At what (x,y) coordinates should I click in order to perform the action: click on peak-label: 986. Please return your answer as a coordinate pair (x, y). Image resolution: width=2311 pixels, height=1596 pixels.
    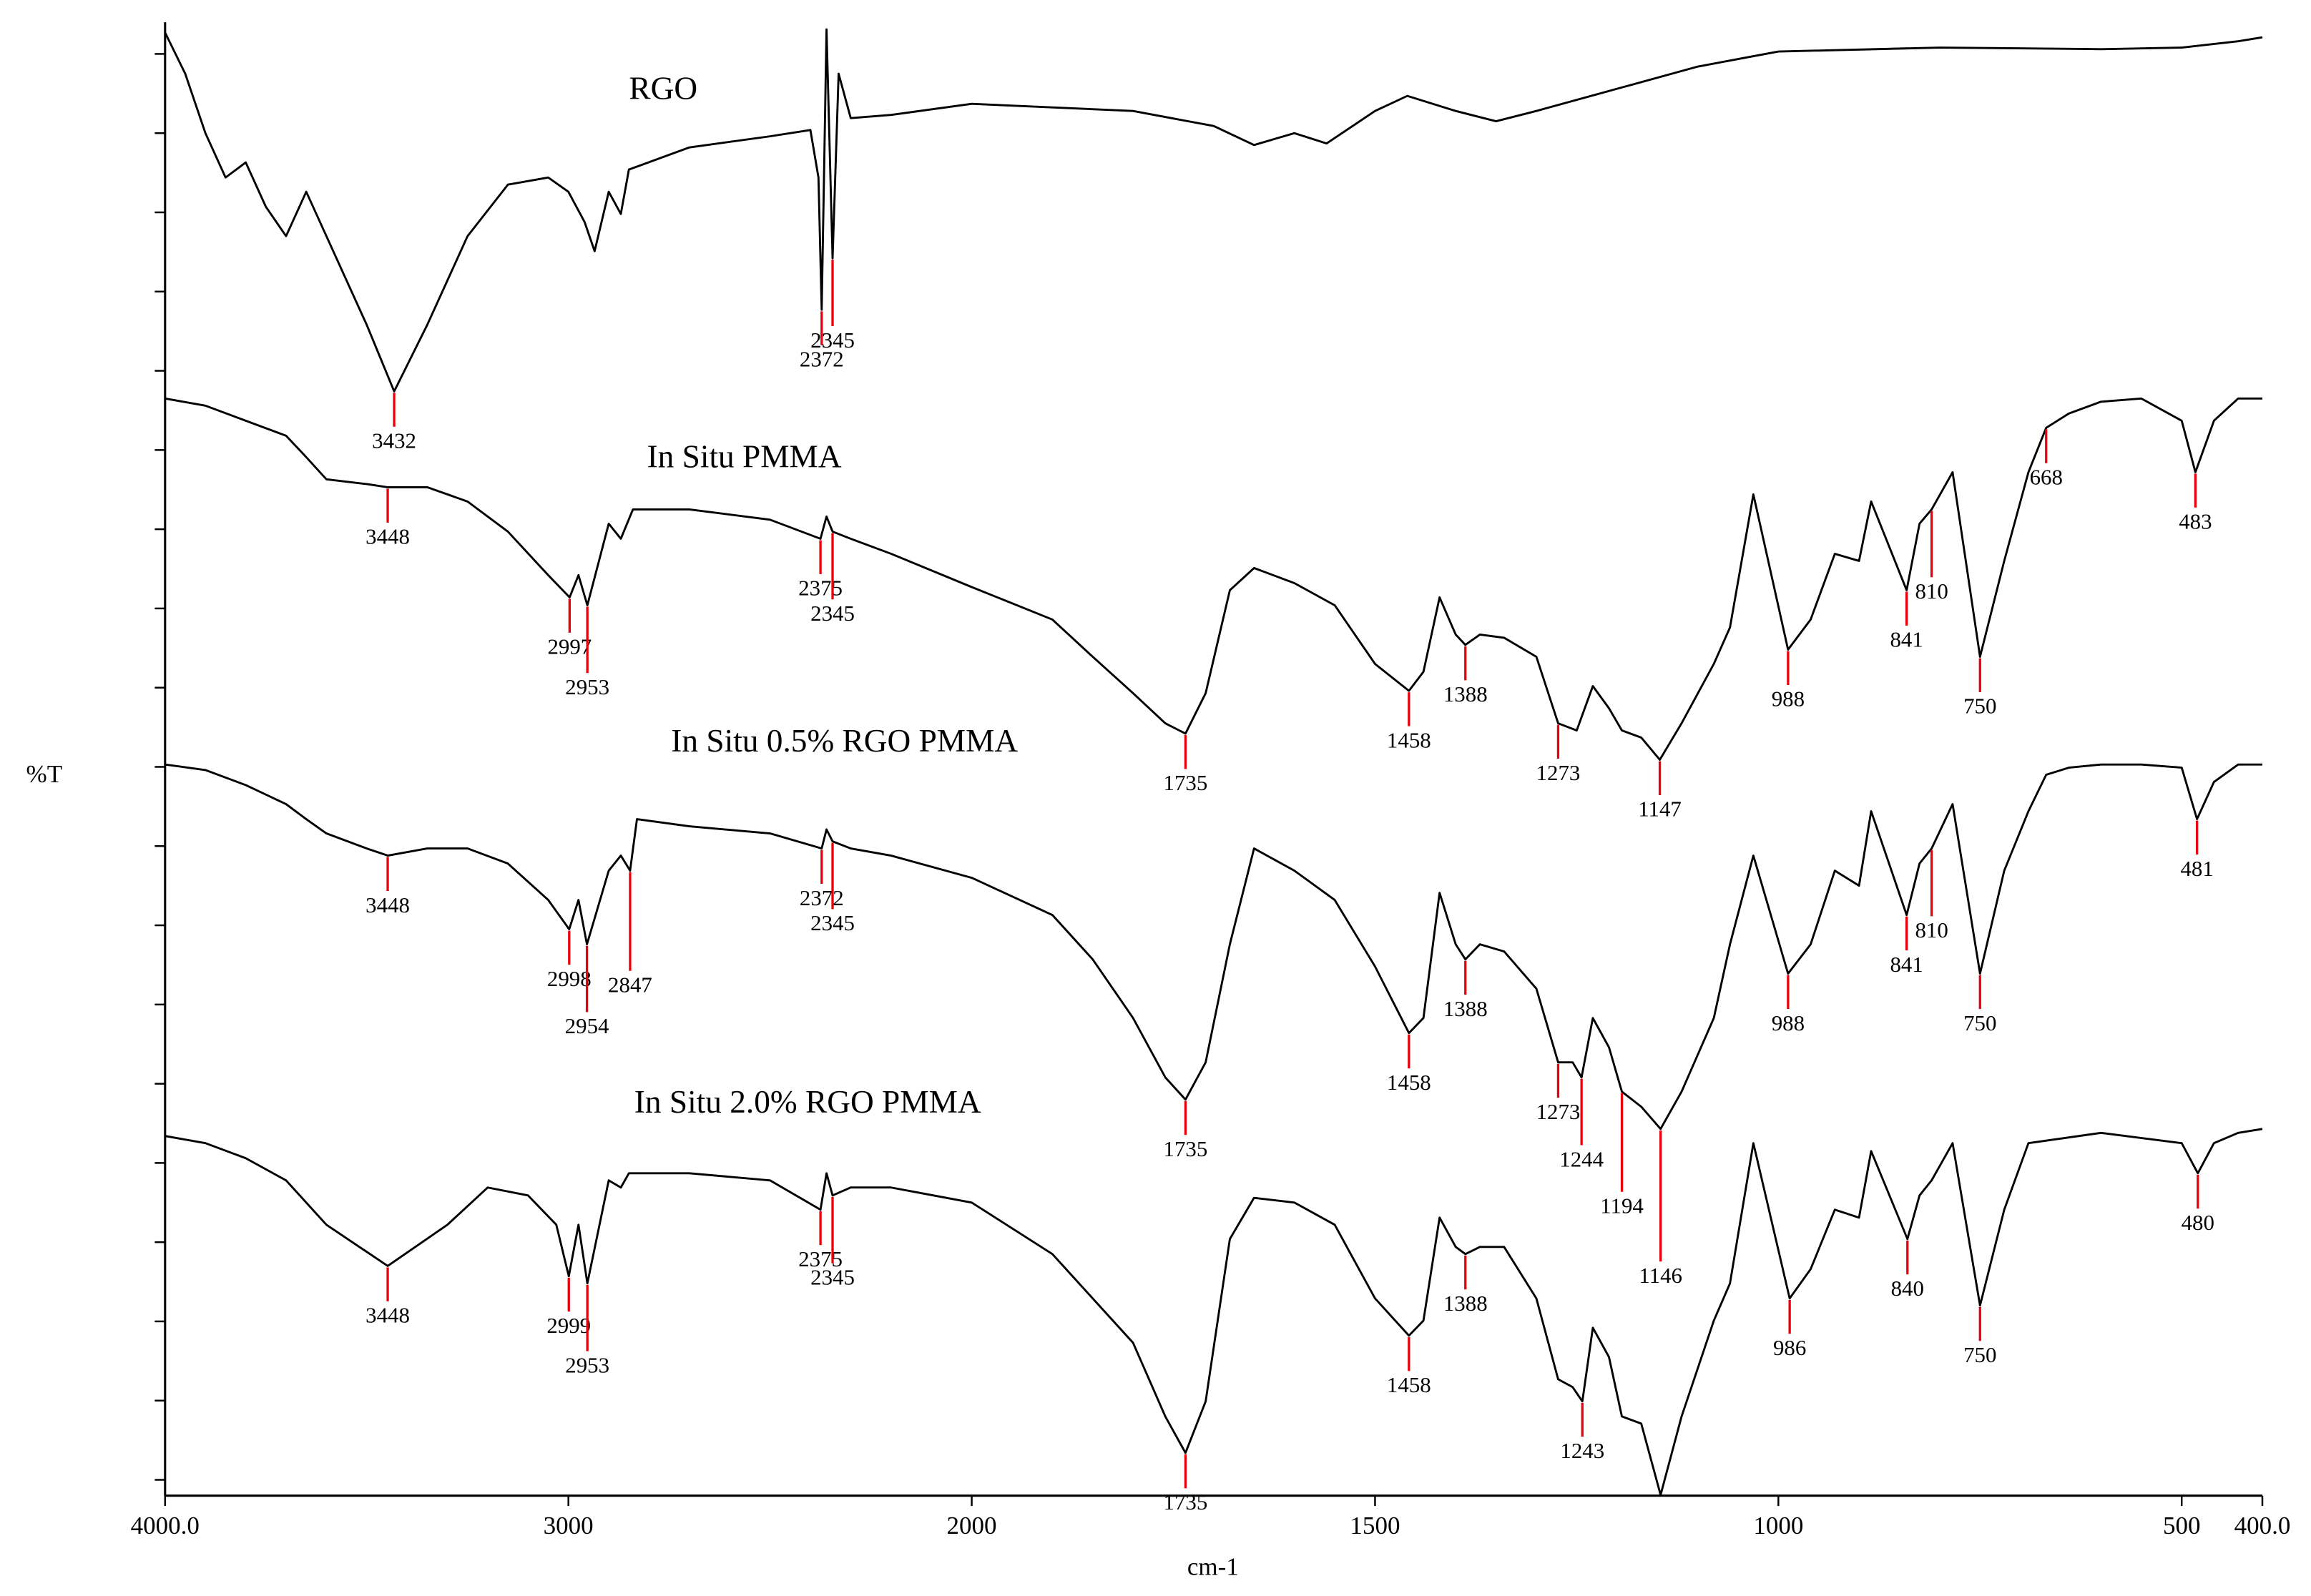
    Looking at the image, I should click on (1789, 1348).